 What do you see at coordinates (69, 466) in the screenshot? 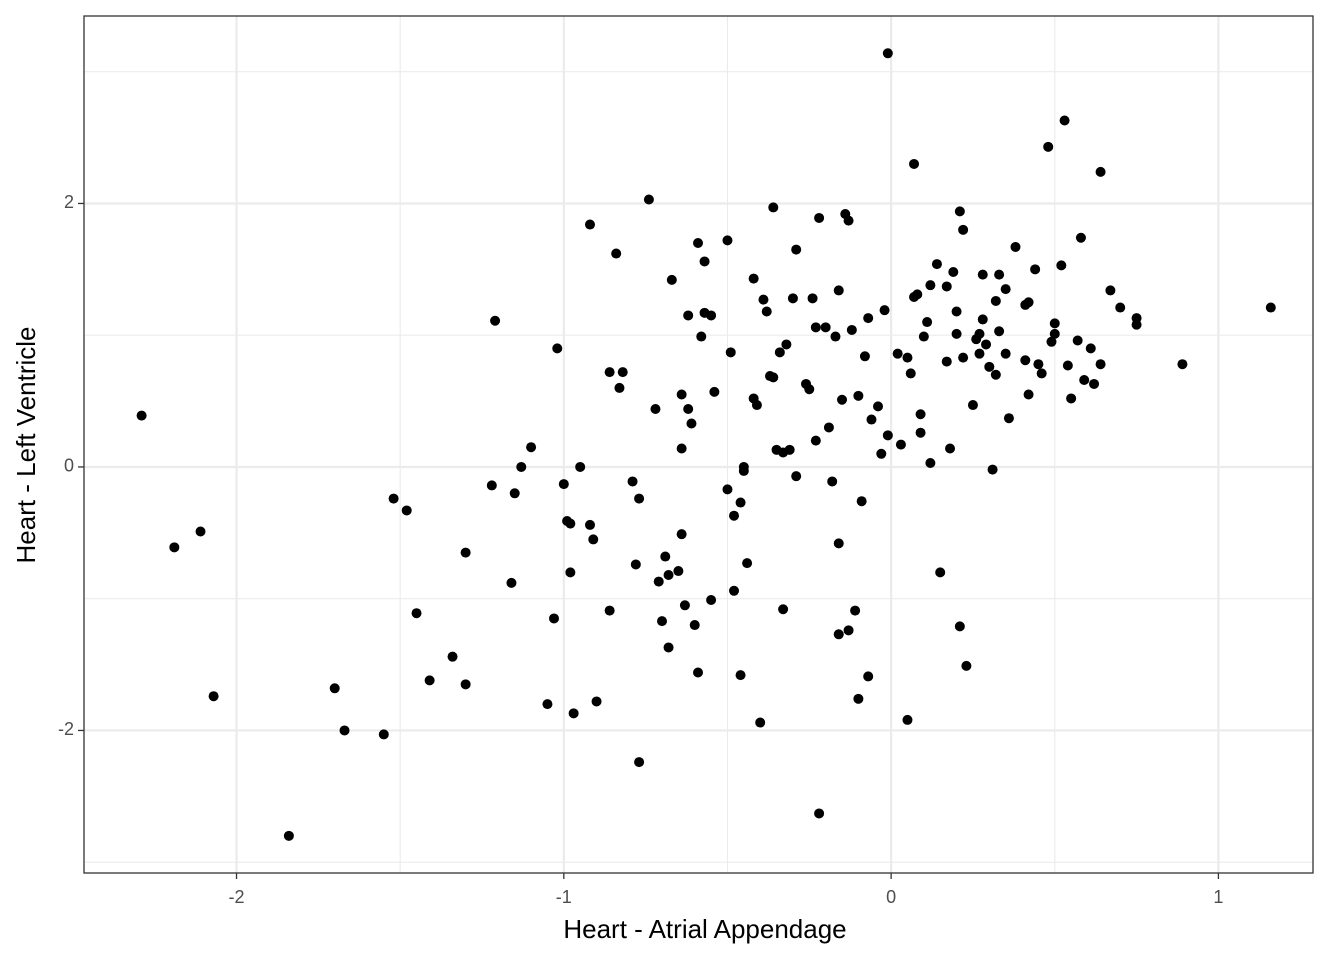
I see `y-tick-label: 0` at bounding box center [69, 466].